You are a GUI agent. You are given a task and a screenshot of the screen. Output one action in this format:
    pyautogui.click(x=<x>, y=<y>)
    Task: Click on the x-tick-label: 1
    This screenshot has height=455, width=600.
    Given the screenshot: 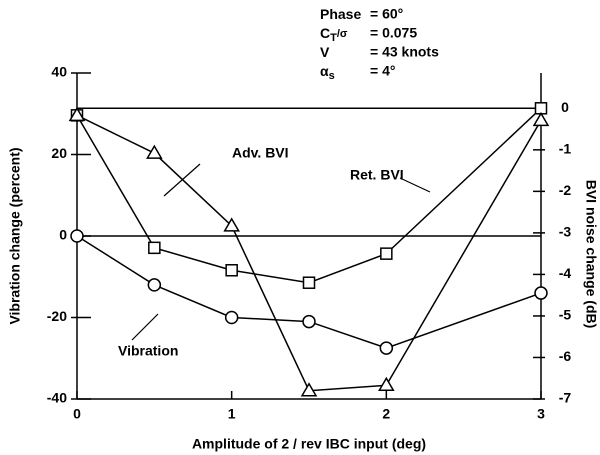 What is the action you would take?
    pyautogui.click(x=232, y=414)
    